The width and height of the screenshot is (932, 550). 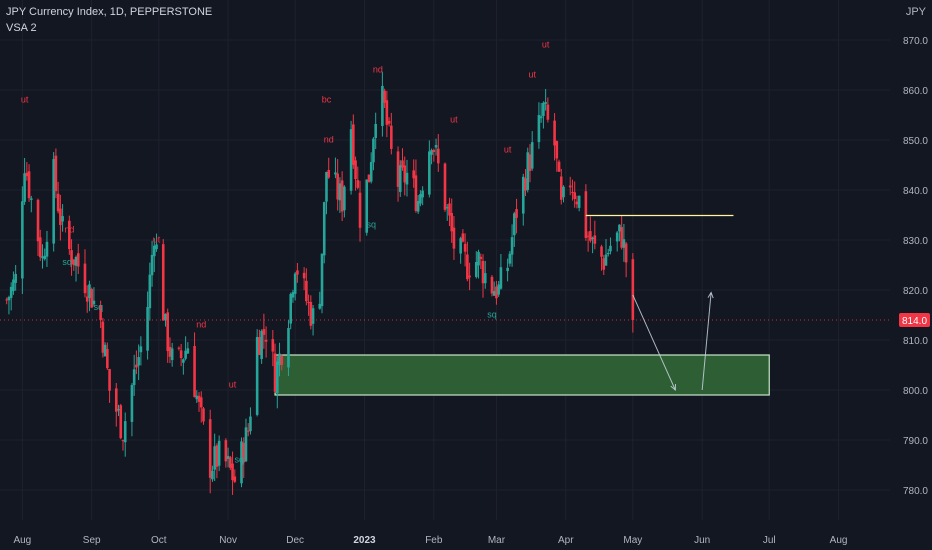 I want to click on projection-line, so click(x=654, y=342).